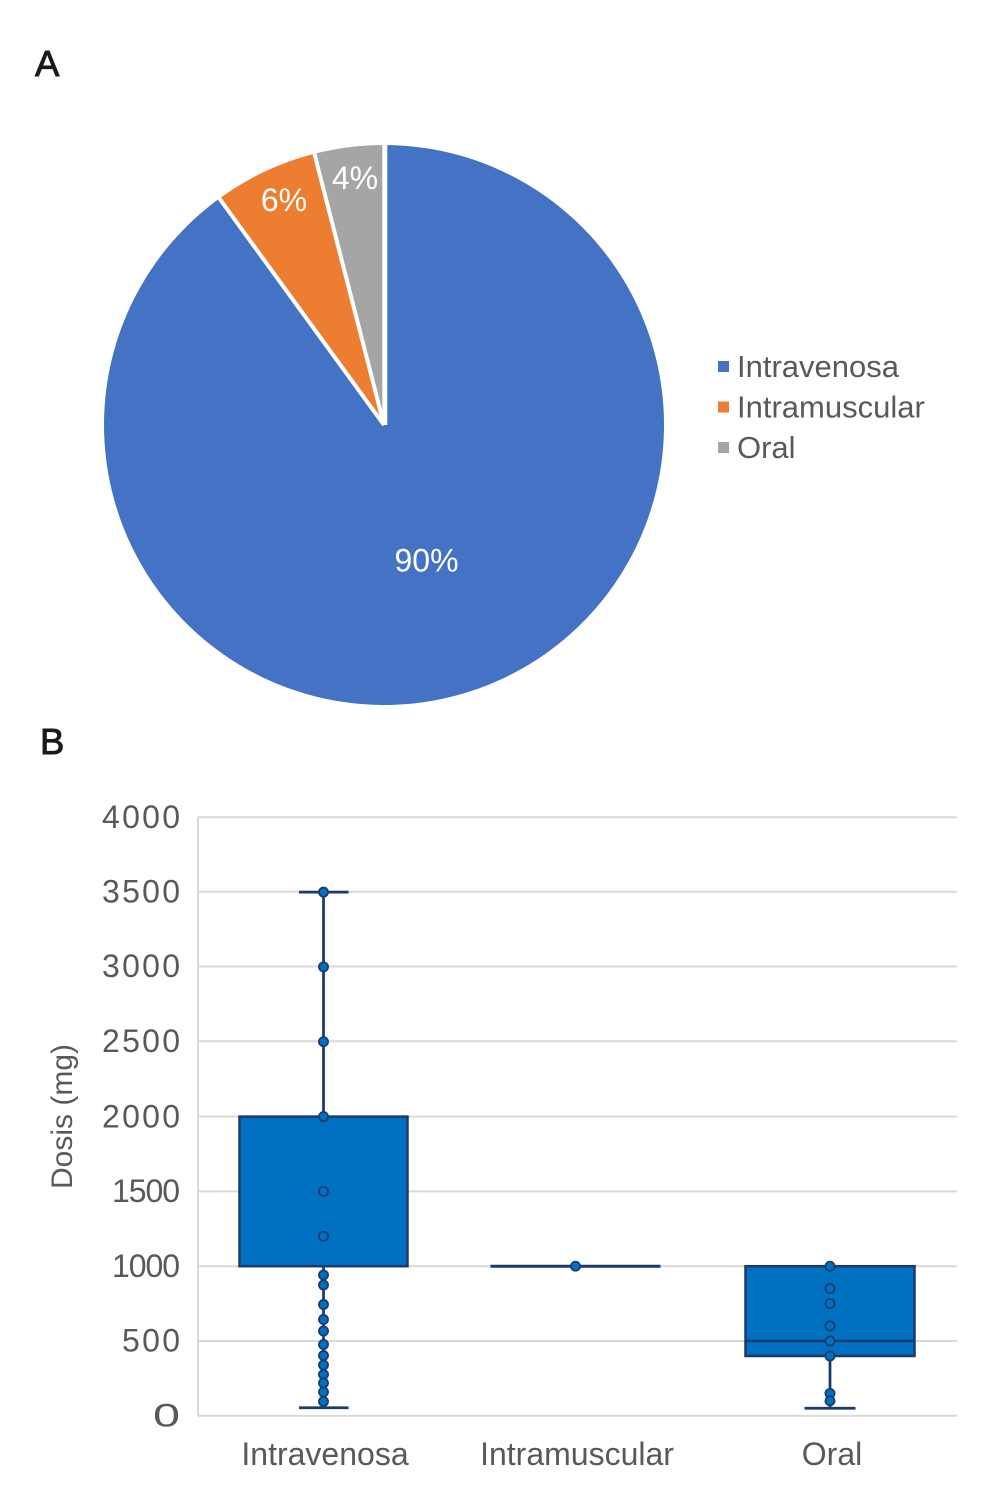 This screenshot has height=1499, width=992. What do you see at coordinates (47, 63) in the screenshot?
I see `svg-text: A` at bounding box center [47, 63].